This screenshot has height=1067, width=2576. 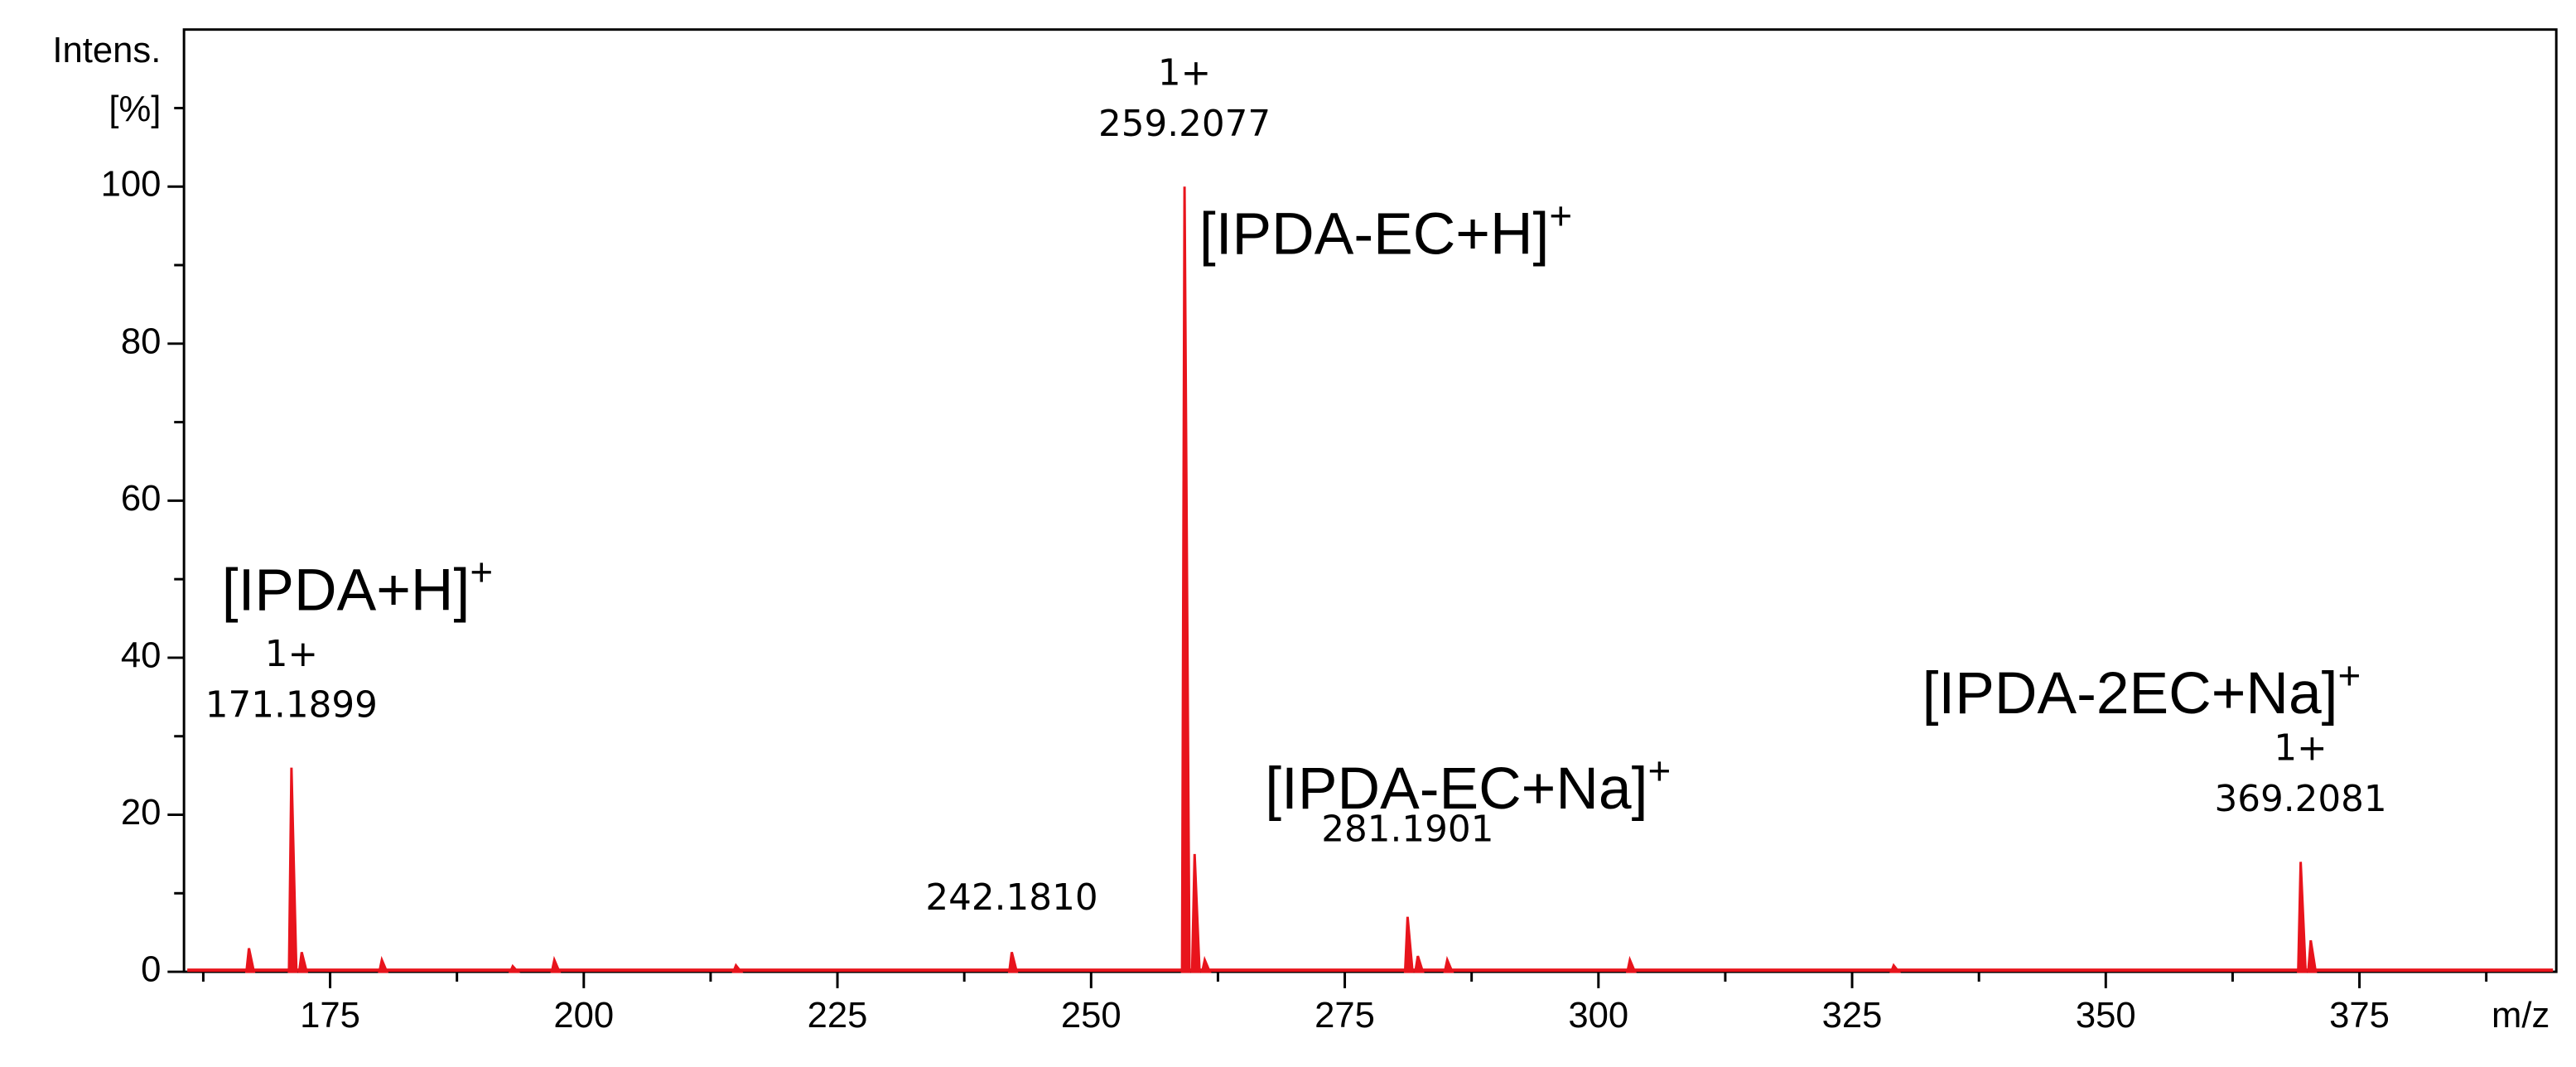 I want to click on ion-label: [IPDA-EC+Na]+, so click(x=1468, y=785).